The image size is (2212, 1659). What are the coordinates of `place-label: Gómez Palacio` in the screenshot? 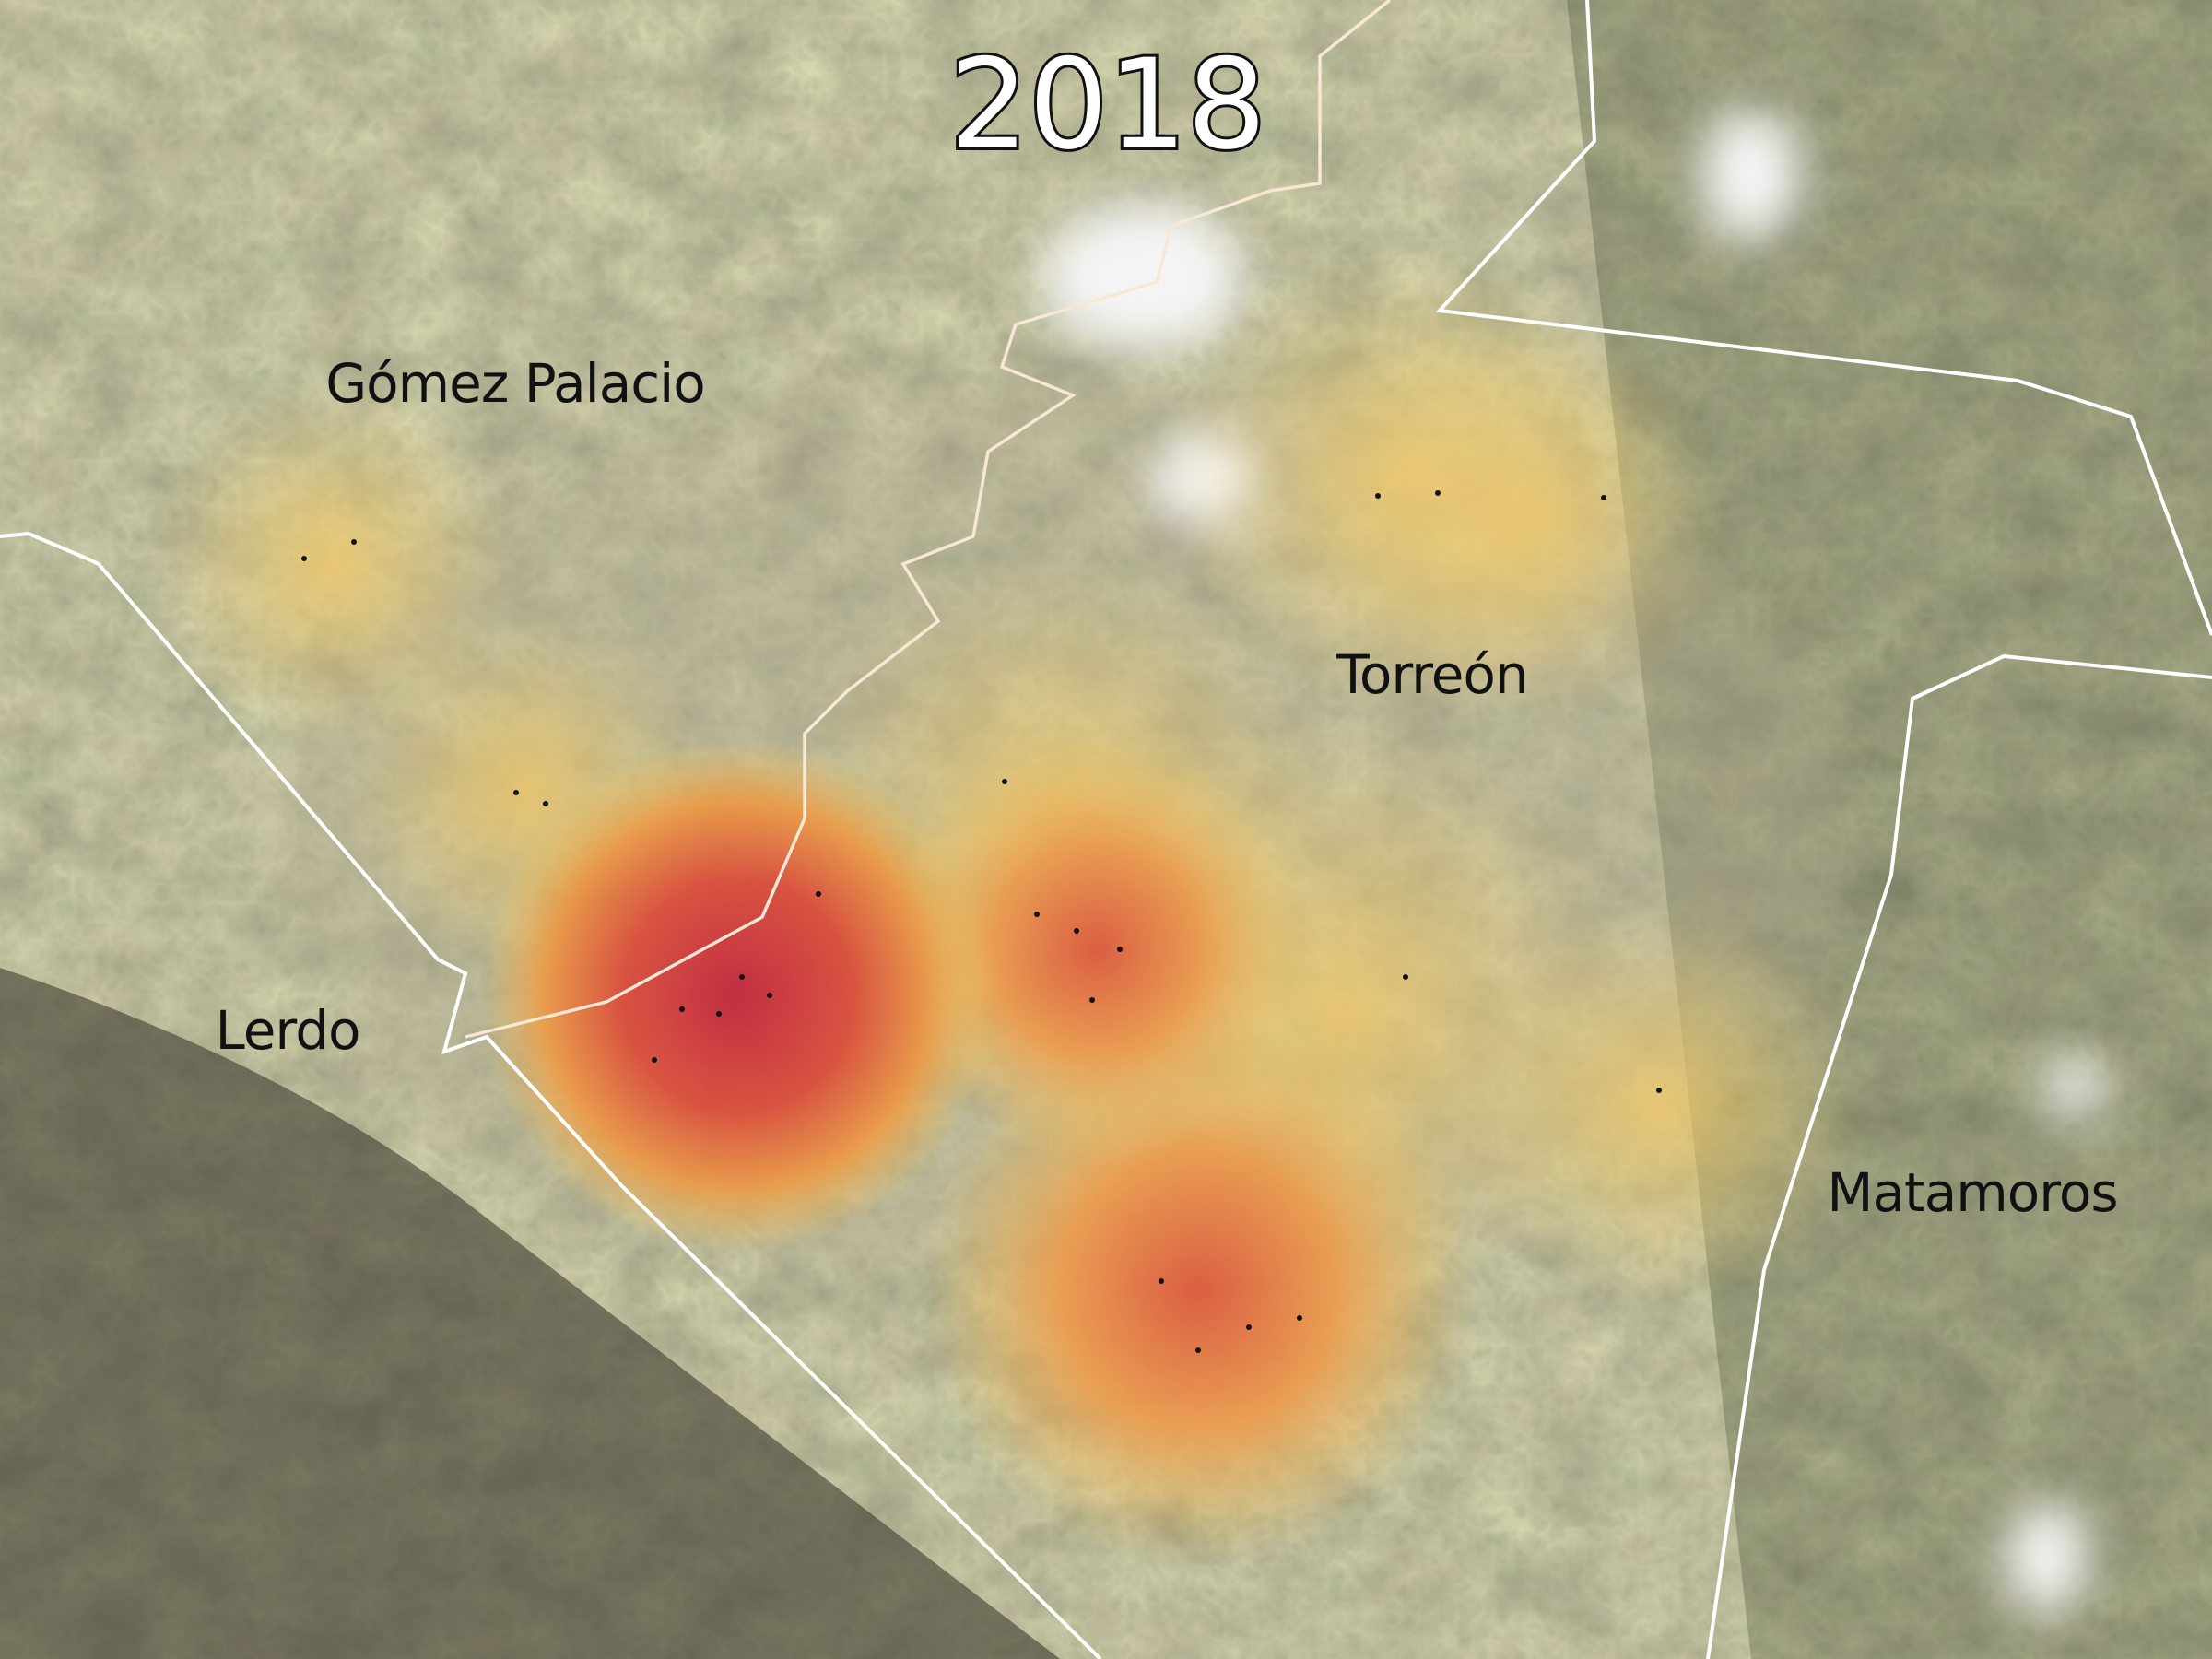 It's located at (515, 383).